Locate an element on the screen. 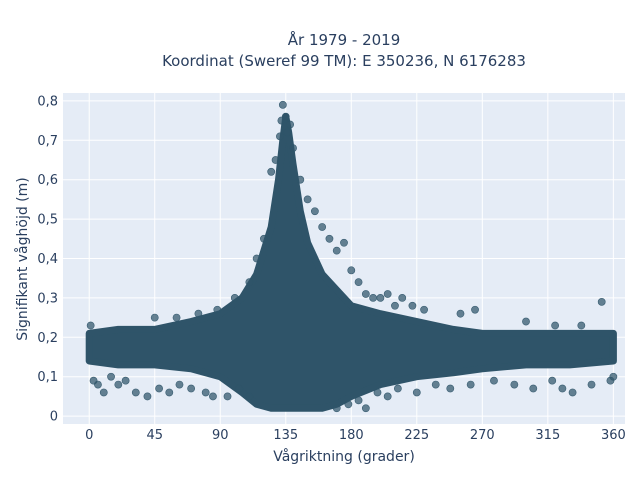 The width and height of the screenshot is (640, 480). x-tick-label: 45 is located at coordinates (154, 435).